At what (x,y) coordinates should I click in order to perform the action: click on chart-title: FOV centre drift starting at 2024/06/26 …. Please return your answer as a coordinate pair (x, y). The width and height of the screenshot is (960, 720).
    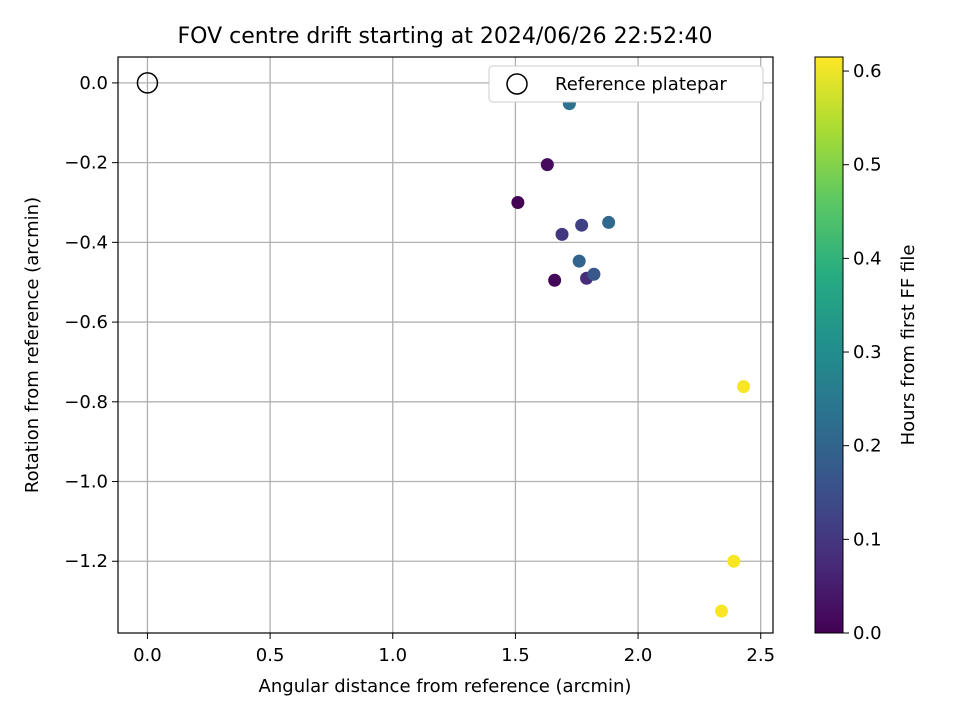
    Looking at the image, I should click on (445, 36).